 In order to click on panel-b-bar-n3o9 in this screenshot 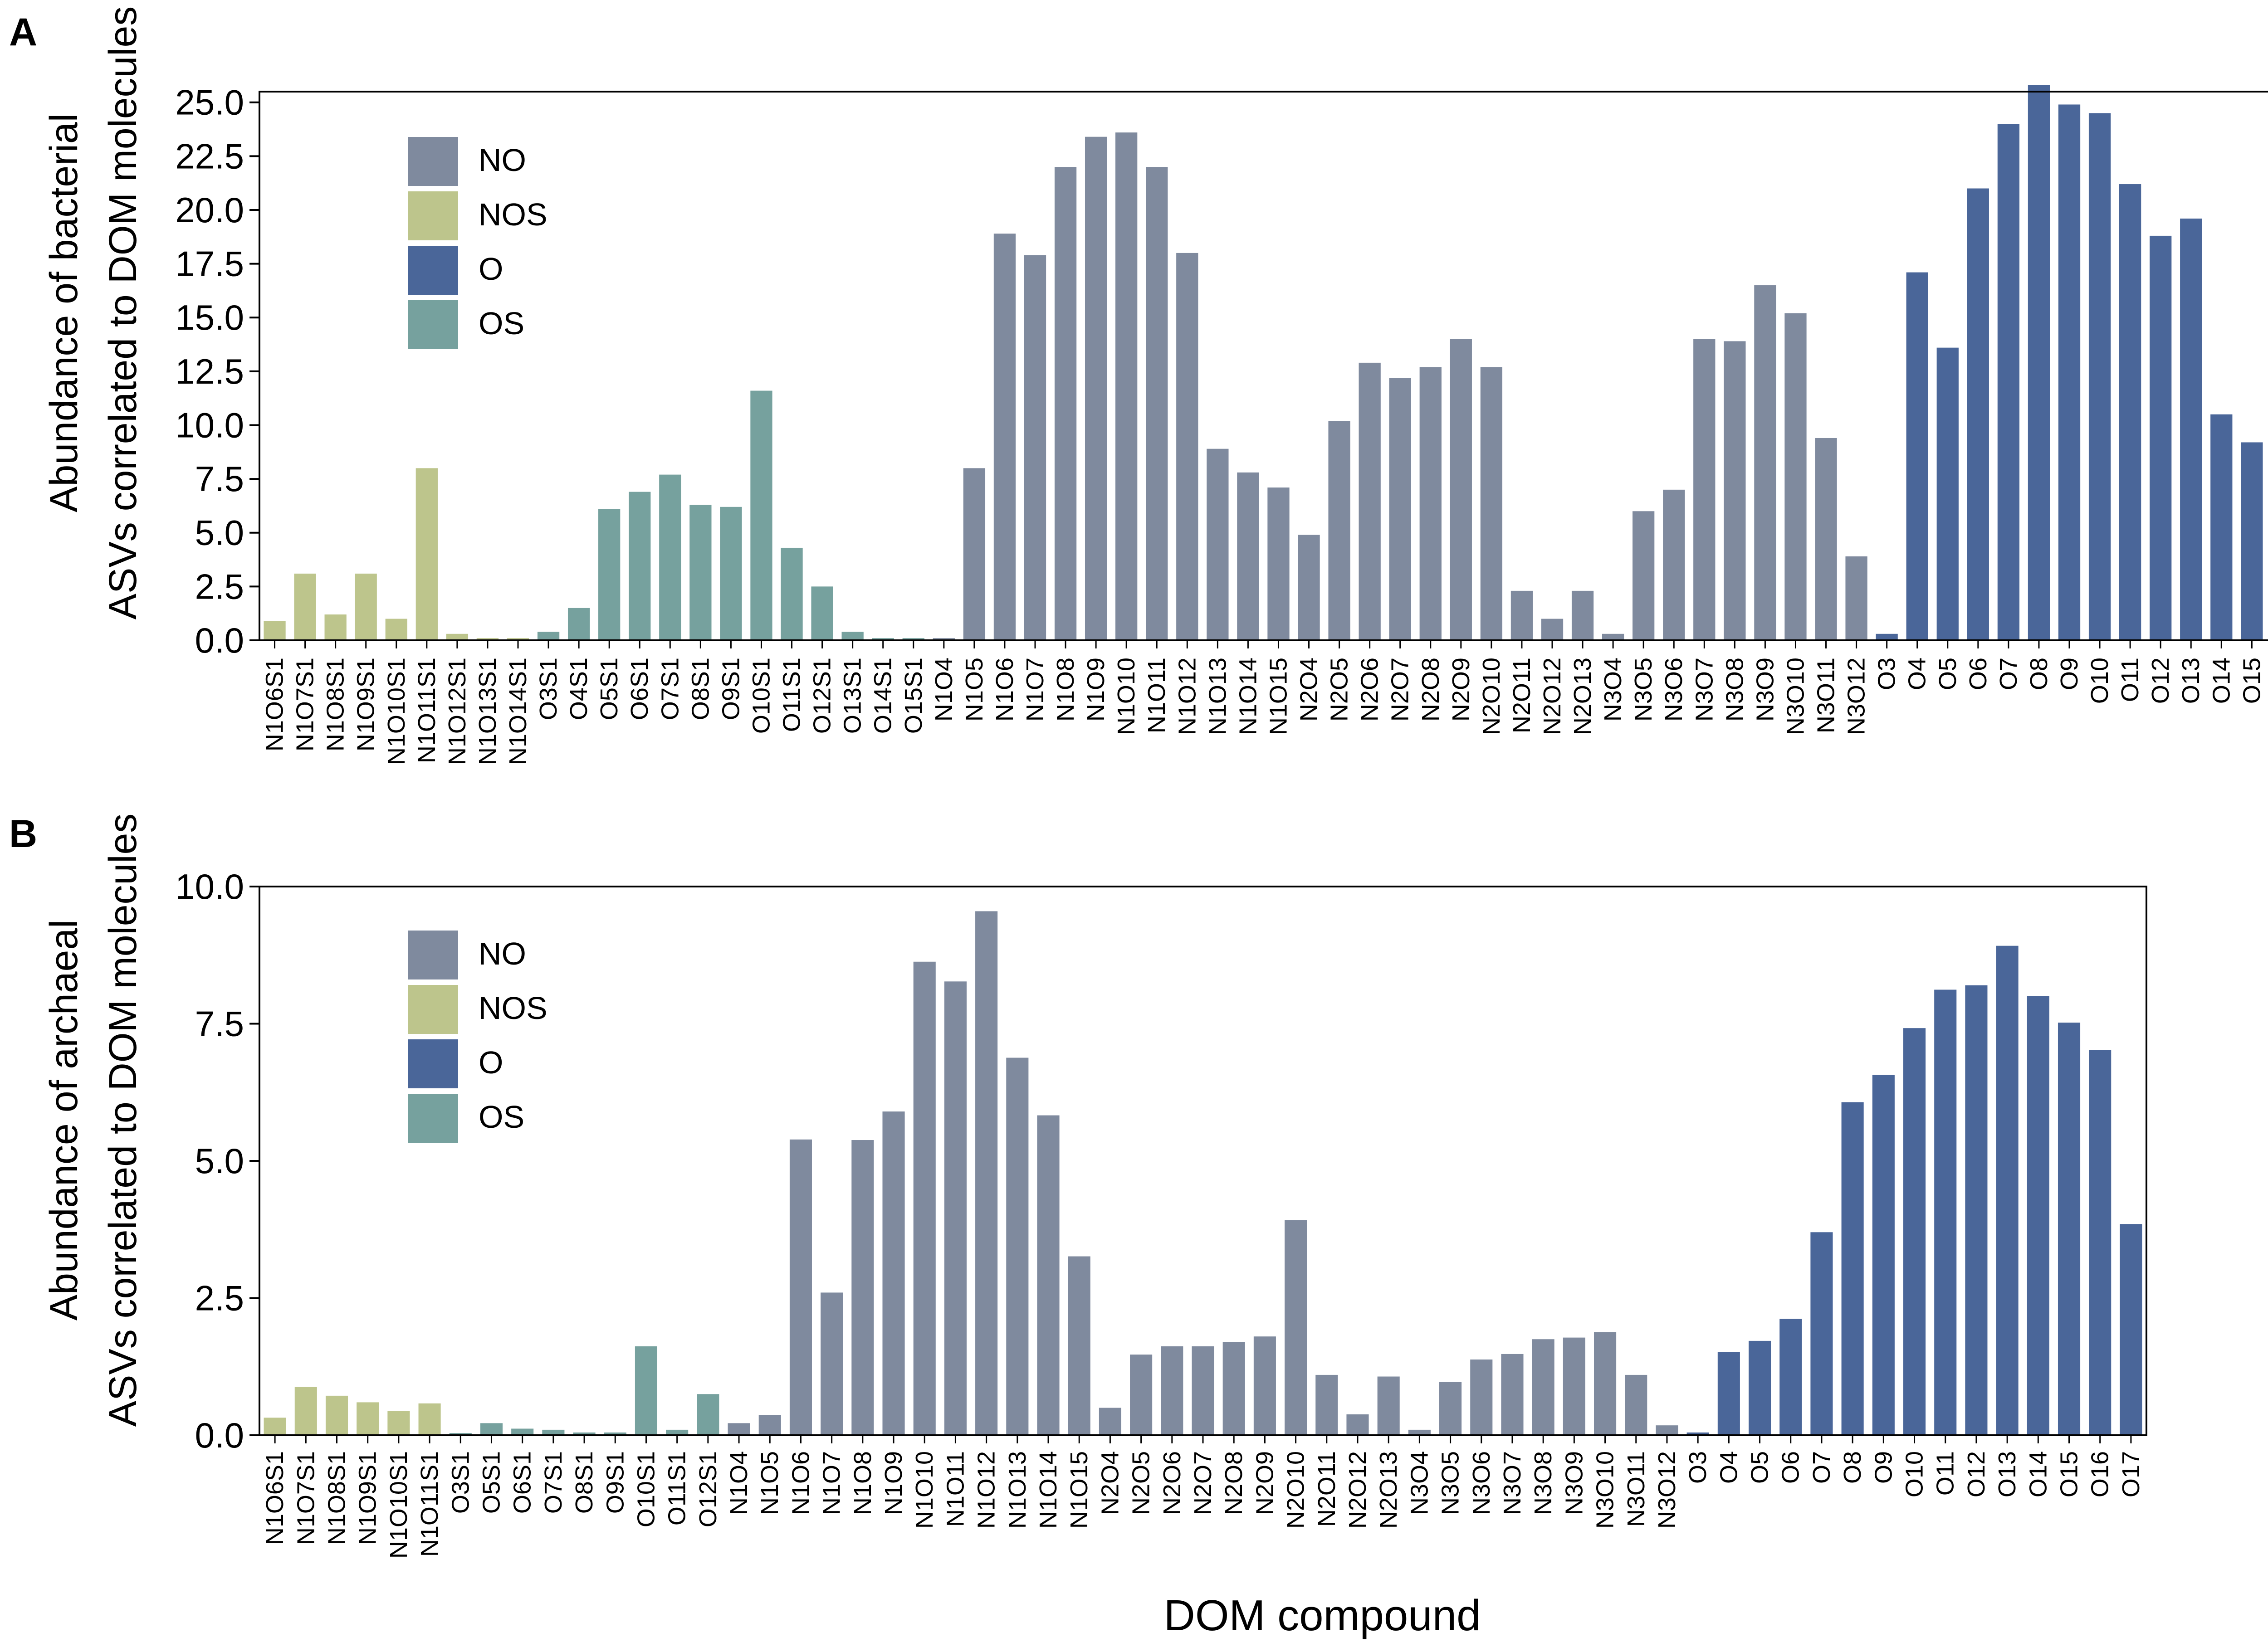, I will do `click(1574, 1386)`.